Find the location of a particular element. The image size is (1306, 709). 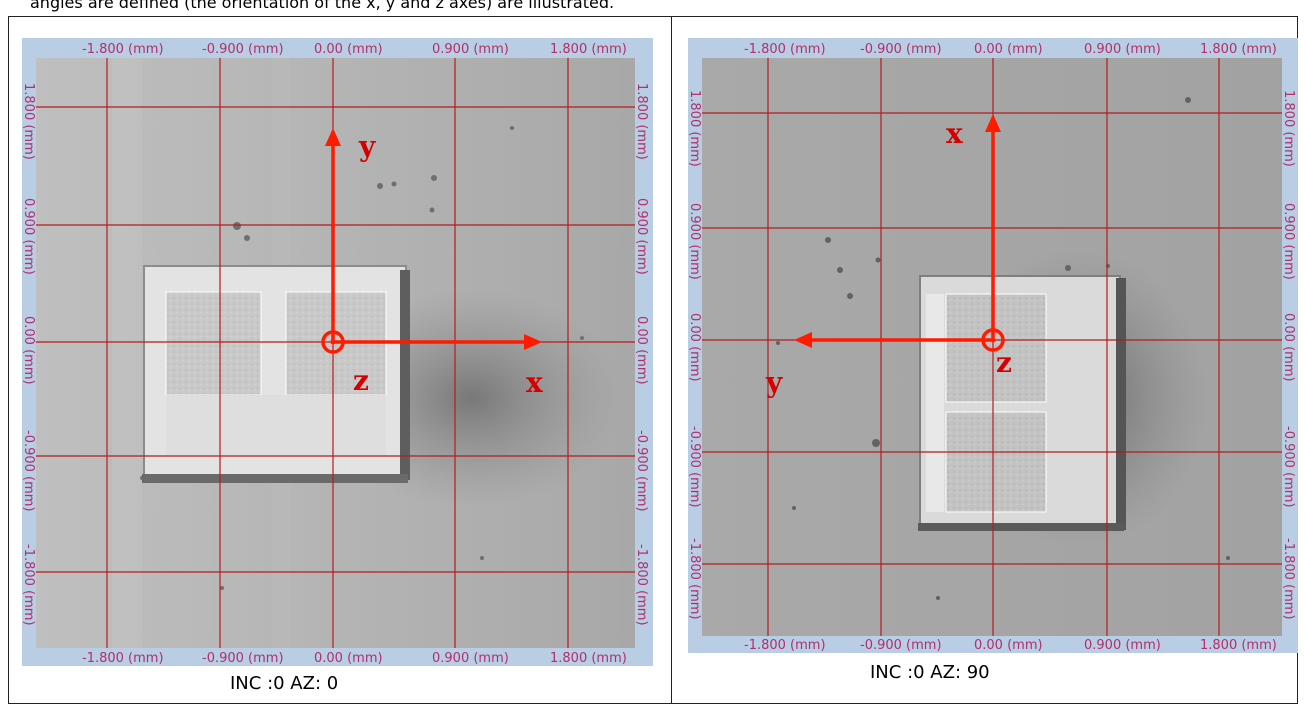

pad-left is located at coordinates (213, 343).